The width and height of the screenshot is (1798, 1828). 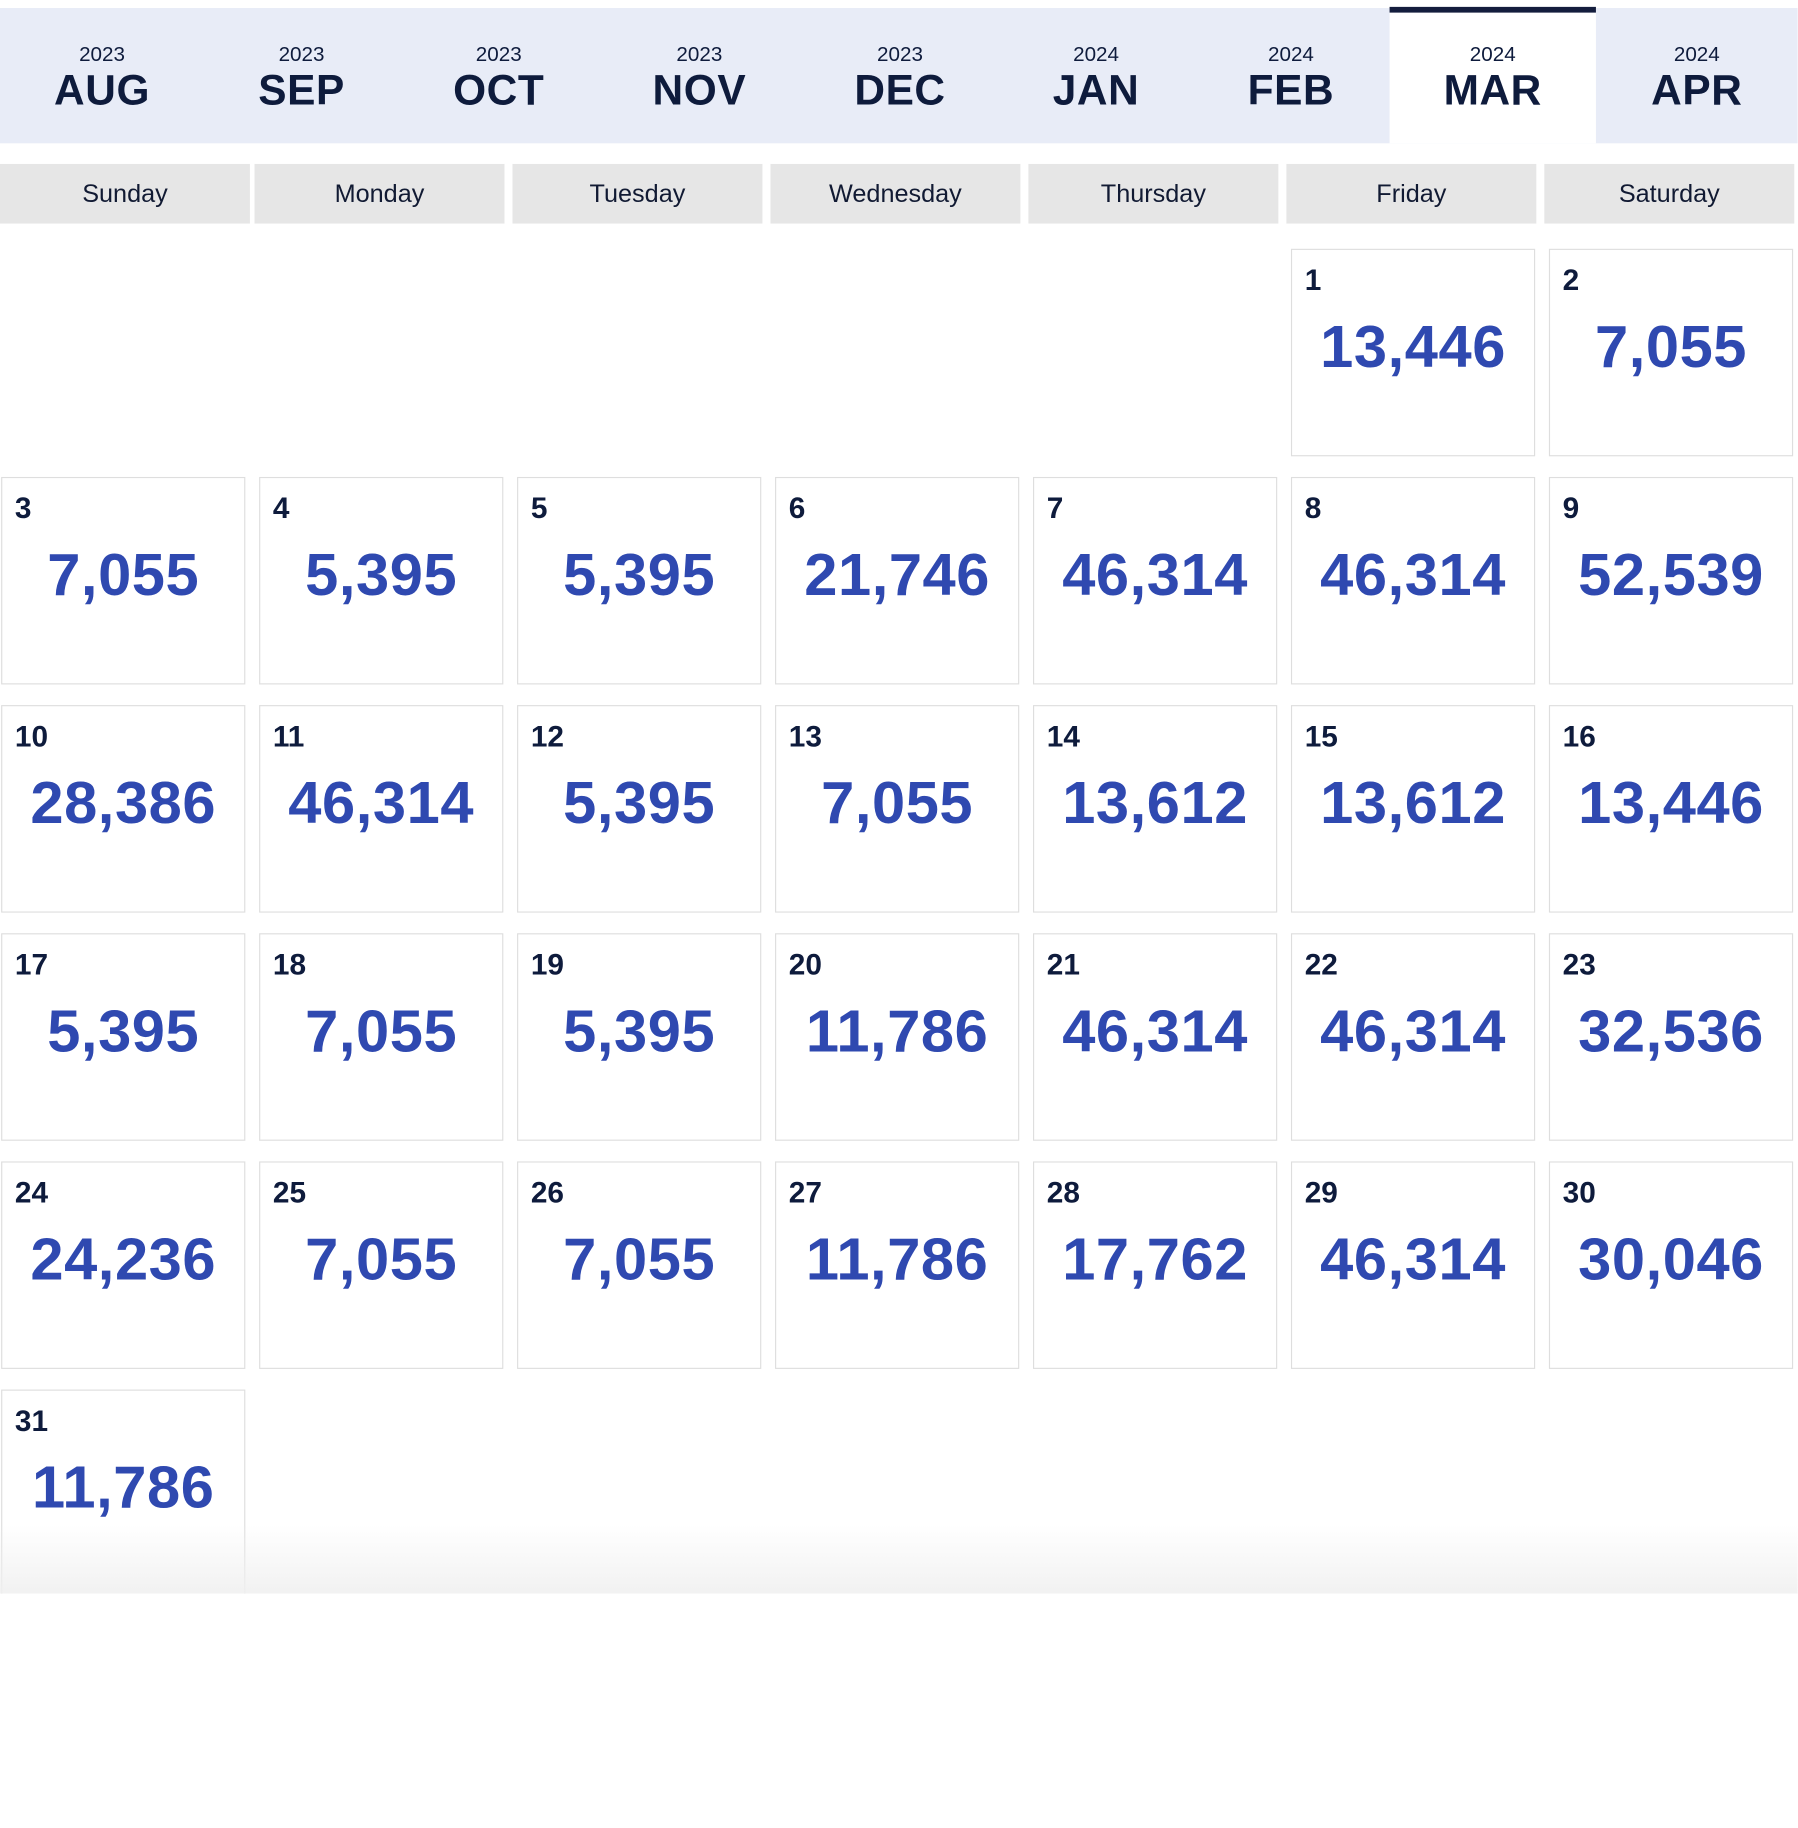 What do you see at coordinates (1413, 1265) in the screenshot?
I see `day-cell-29: 29 46,314` at bounding box center [1413, 1265].